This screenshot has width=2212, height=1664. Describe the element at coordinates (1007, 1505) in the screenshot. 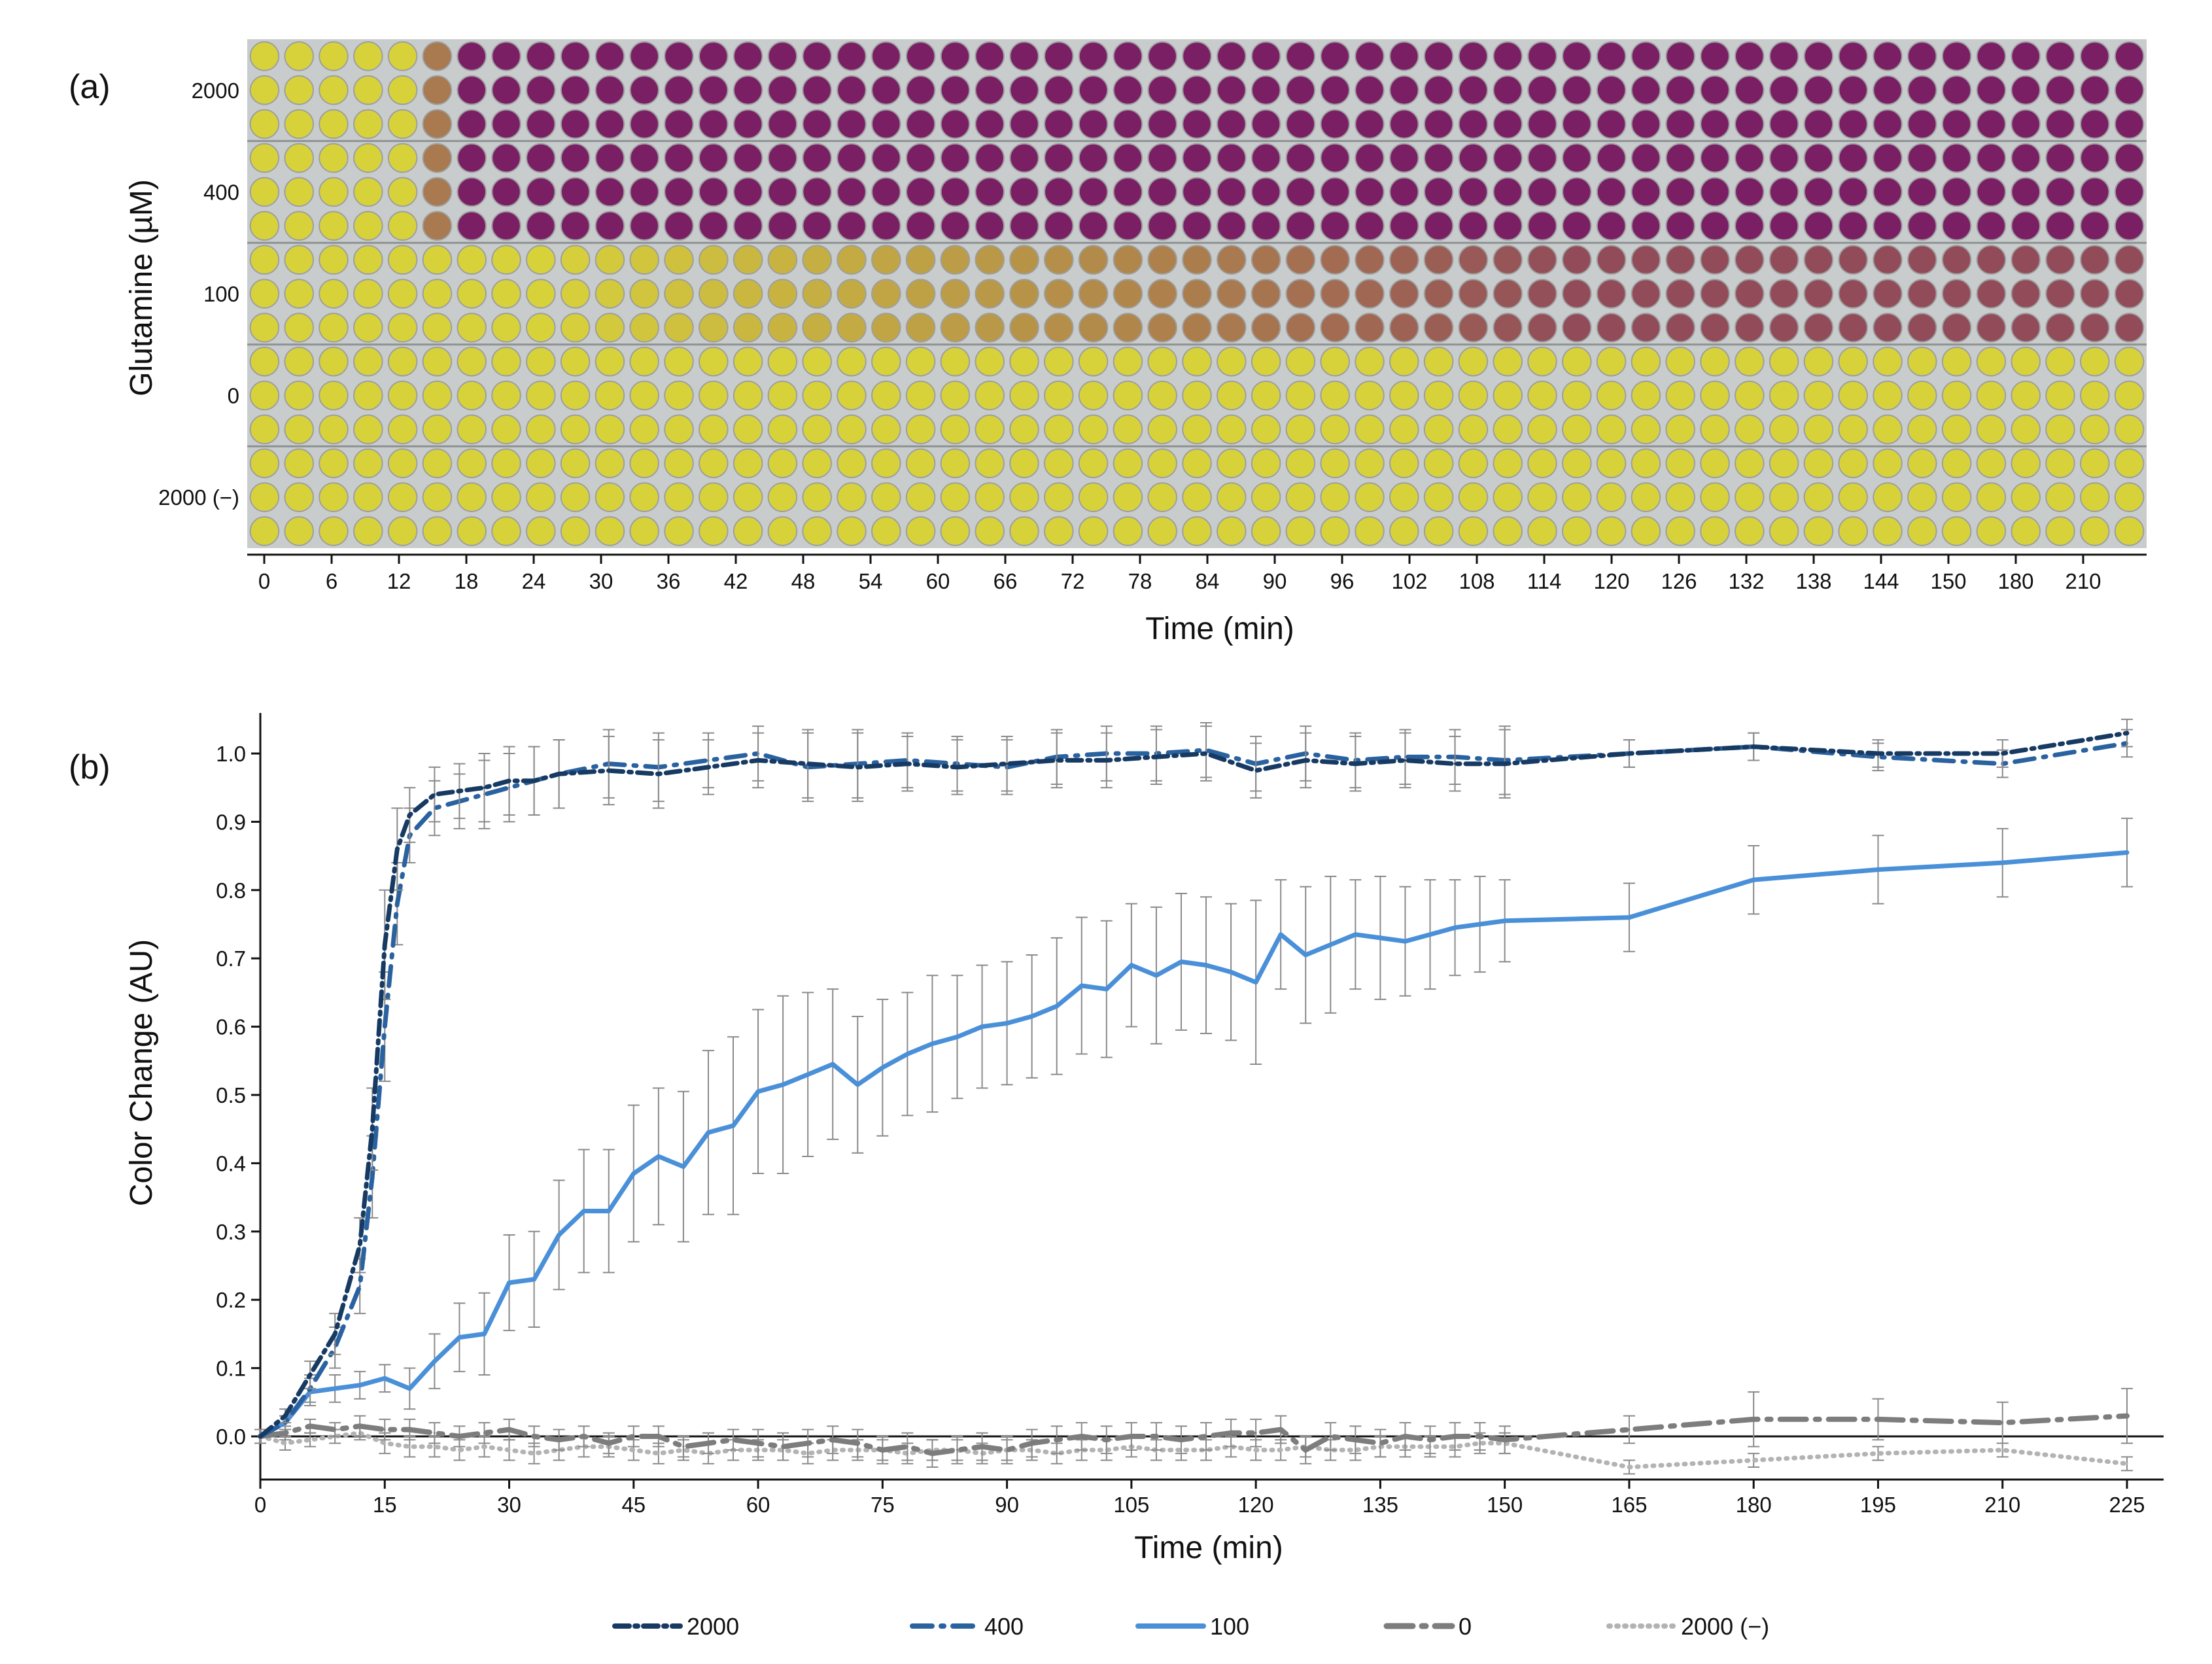

I see `panel-b-x-tick-label: 90` at that location.